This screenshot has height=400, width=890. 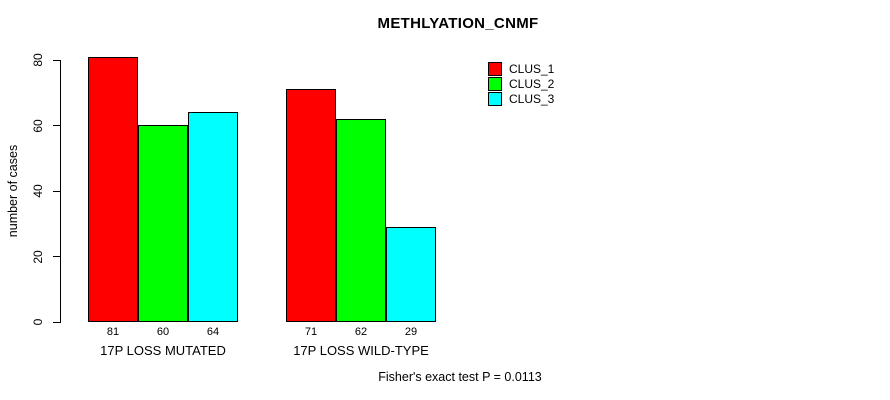 What do you see at coordinates (532, 68) in the screenshot?
I see `legend-label: CLUS_1` at bounding box center [532, 68].